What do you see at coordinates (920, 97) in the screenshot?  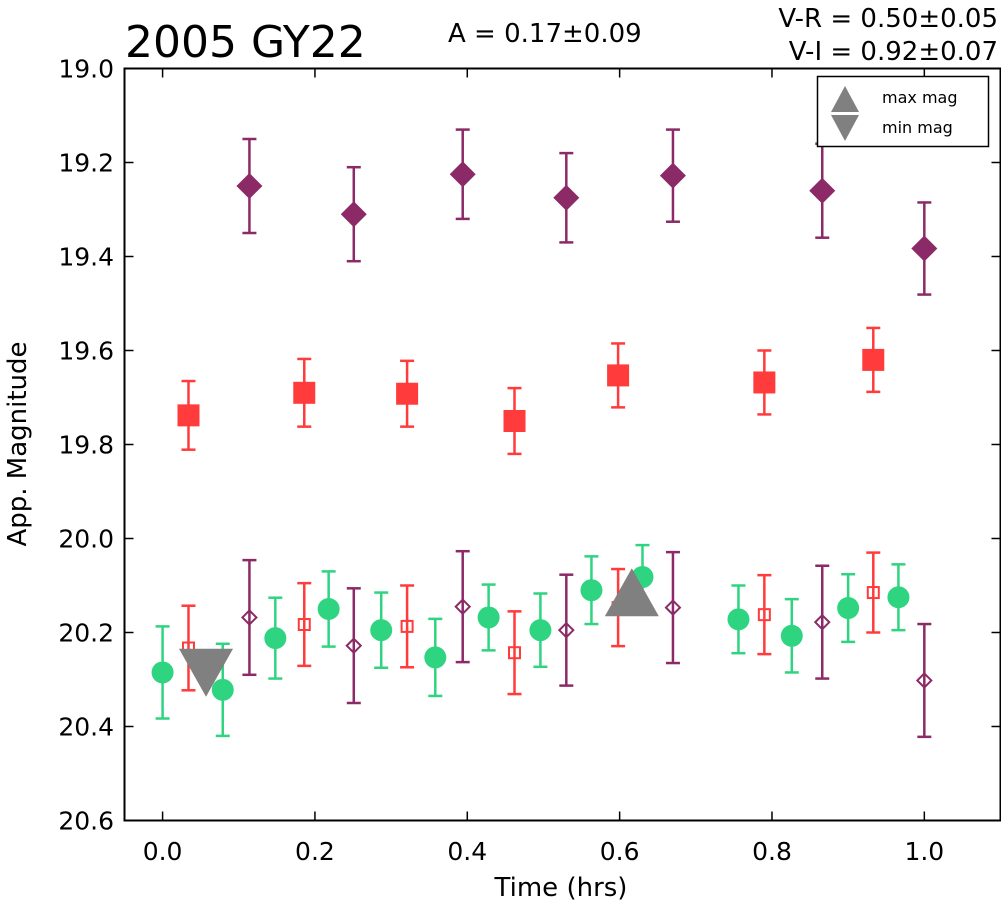 I see `legend-max-mag-label: max mag` at bounding box center [920, 97].